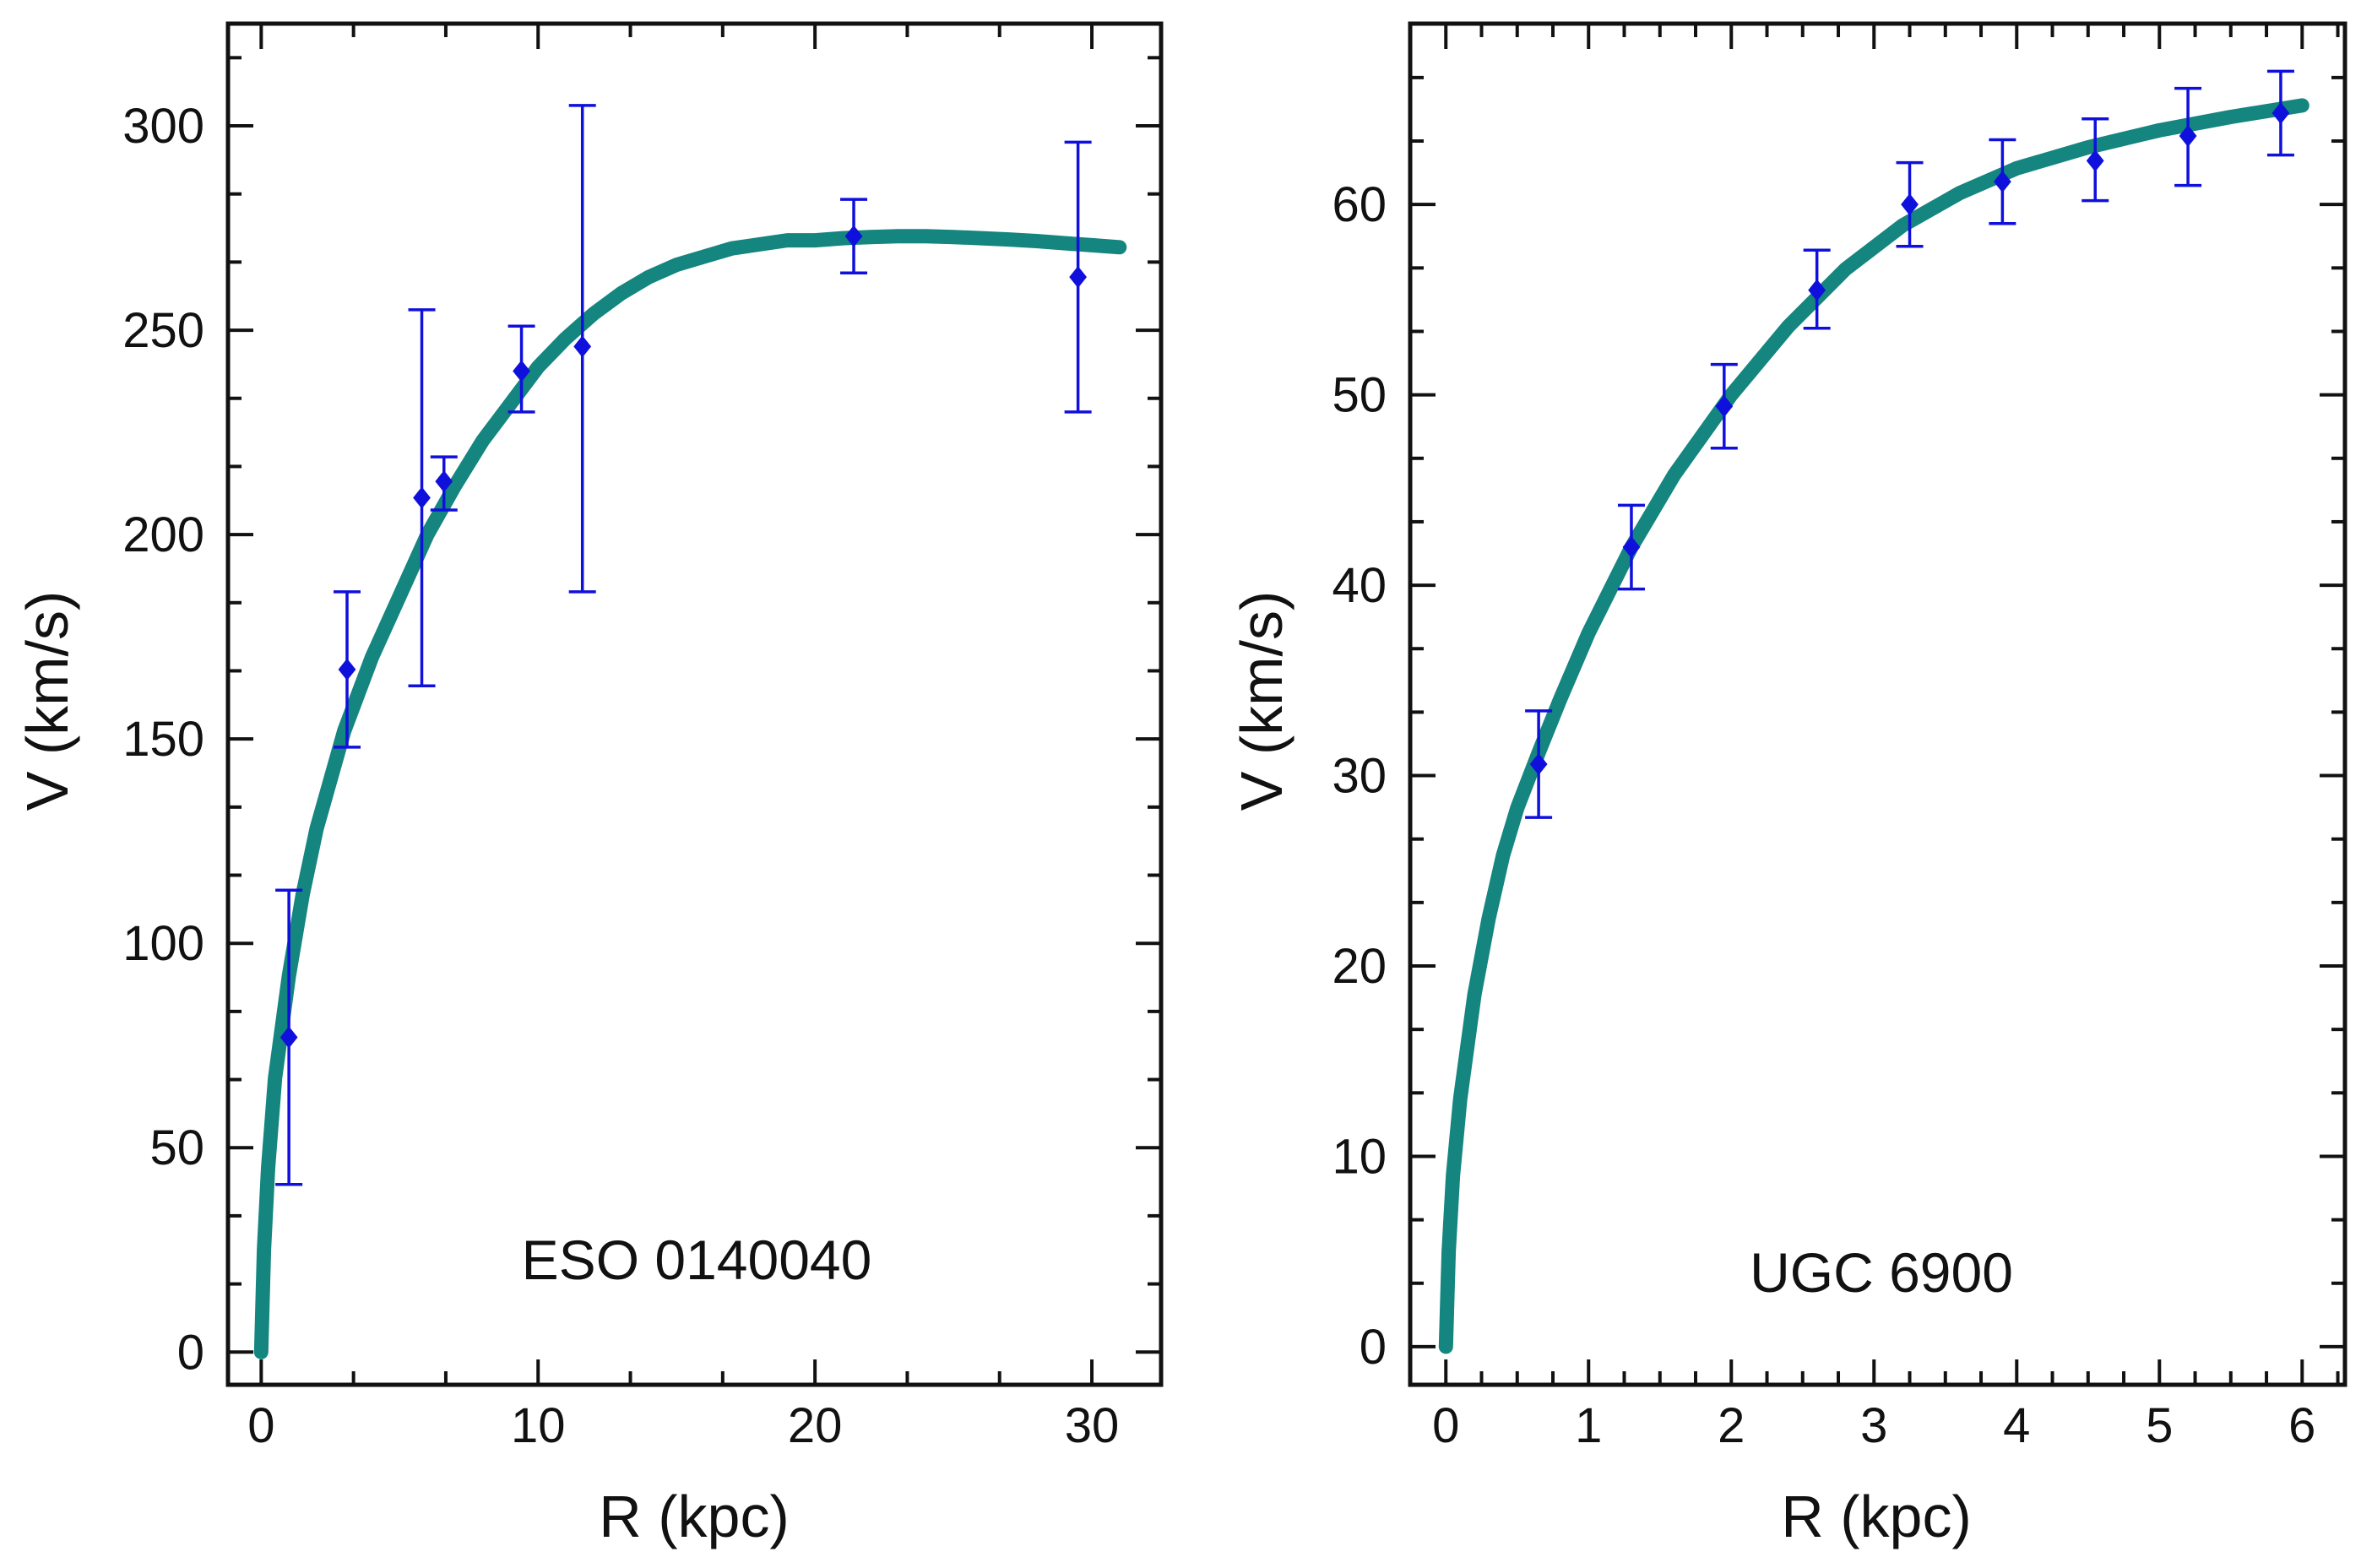 This screenshot has width=2361, height=1568. What do you see at coordinates (163, 330) in the screenshot?
I see `y-tick-label: 250` at bounding box center [163, 330].